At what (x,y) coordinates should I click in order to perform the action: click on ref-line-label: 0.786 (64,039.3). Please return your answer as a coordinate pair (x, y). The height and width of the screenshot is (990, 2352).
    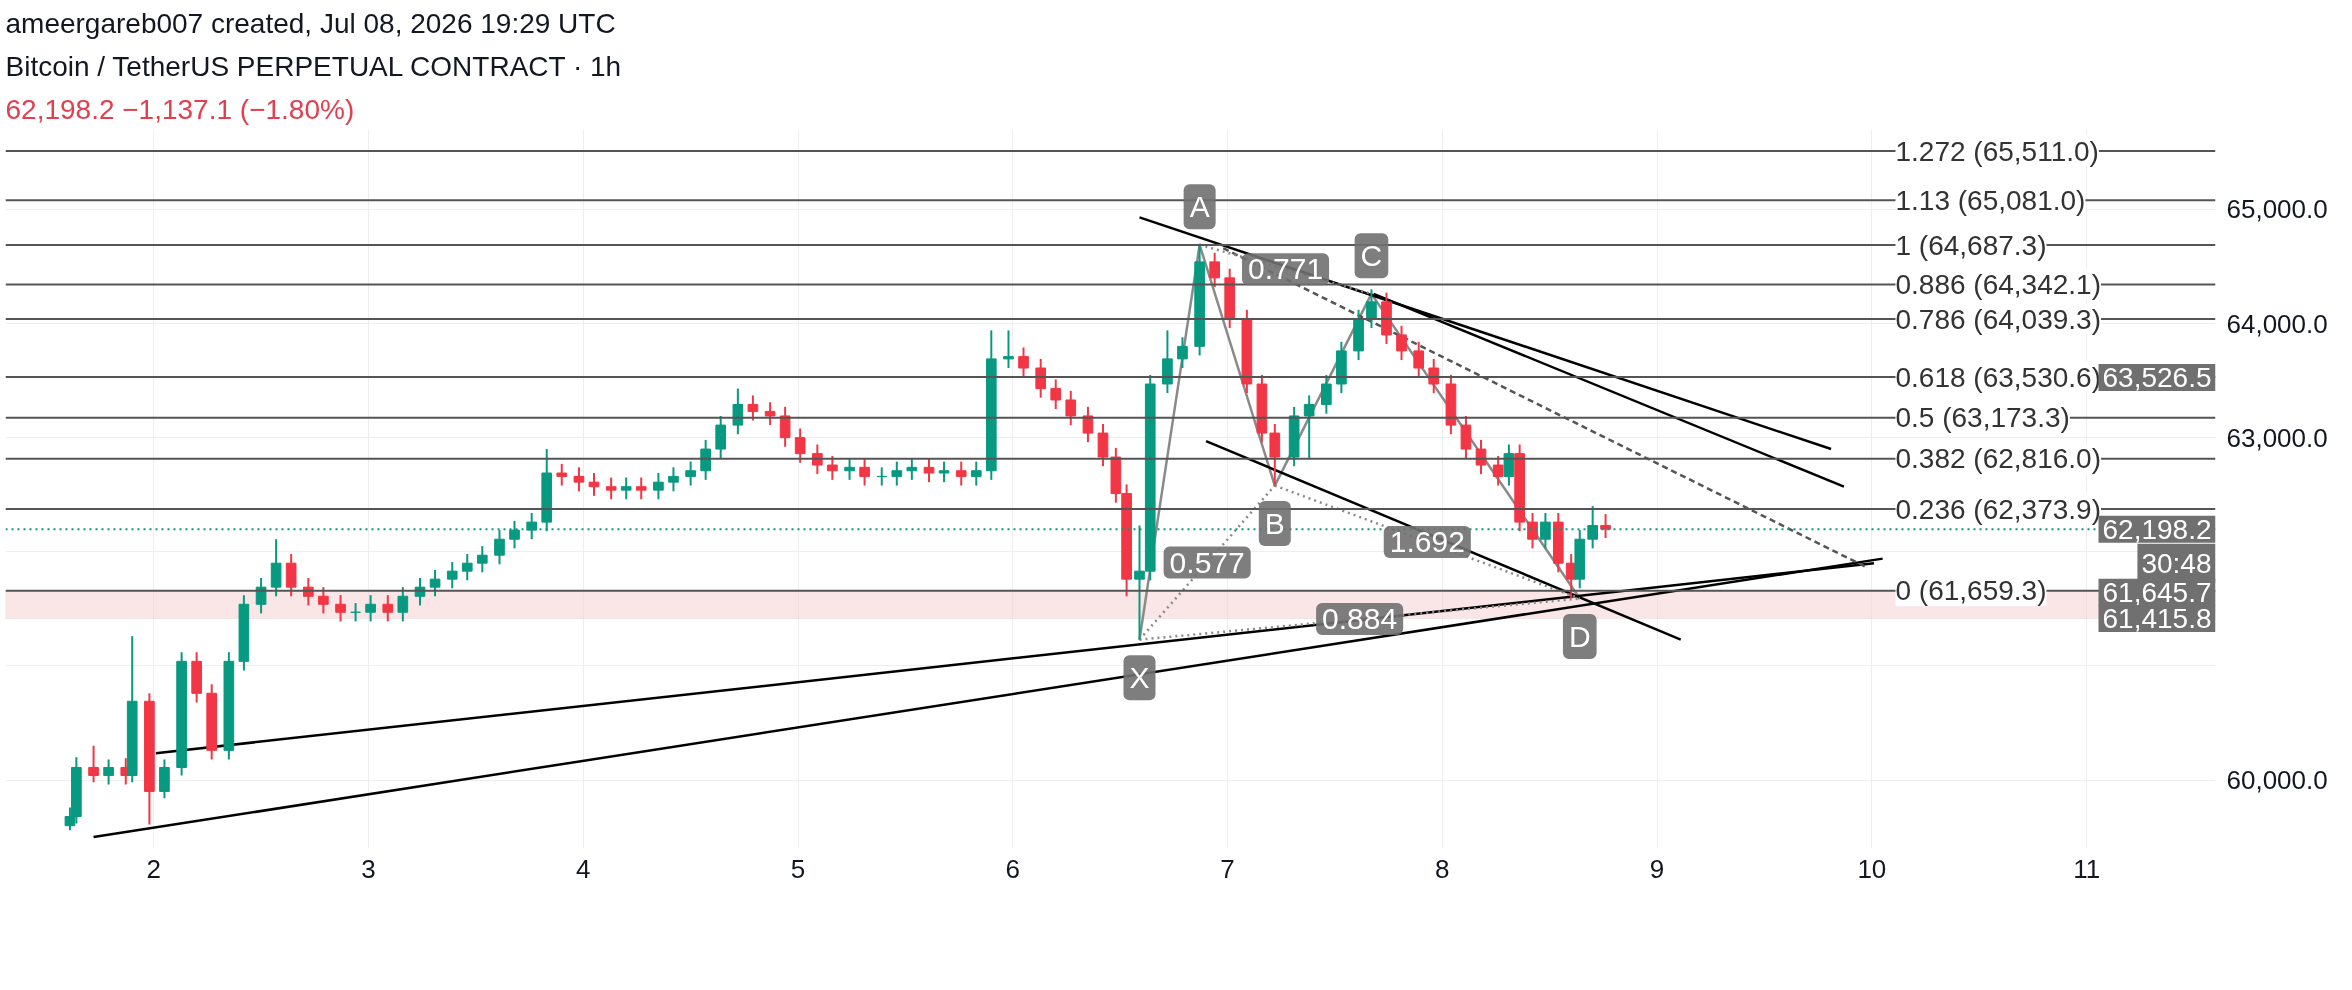
    Looking at the image, I should click on (1998, 319).